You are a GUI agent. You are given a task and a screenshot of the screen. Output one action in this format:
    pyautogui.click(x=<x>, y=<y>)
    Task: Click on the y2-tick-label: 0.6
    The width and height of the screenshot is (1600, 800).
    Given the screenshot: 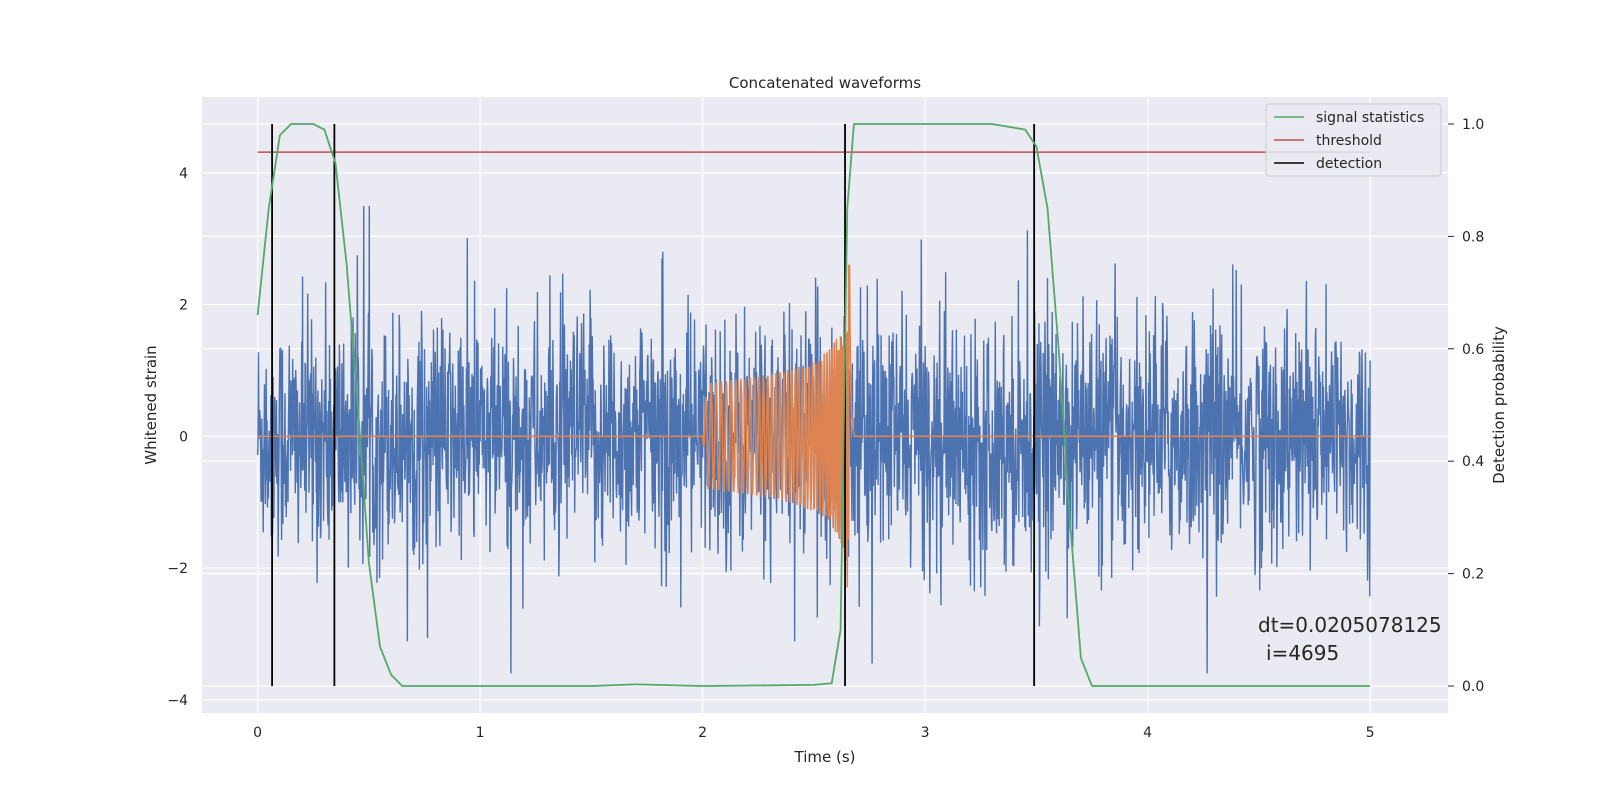 What is the action you would take?
    pyautogui.click(x=1473, y=350)
    